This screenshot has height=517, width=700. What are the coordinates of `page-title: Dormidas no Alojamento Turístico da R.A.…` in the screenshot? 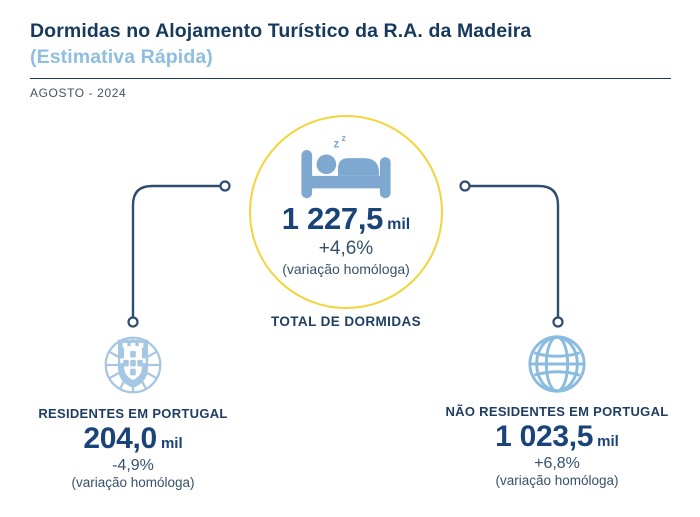 It's located at (281, 31).